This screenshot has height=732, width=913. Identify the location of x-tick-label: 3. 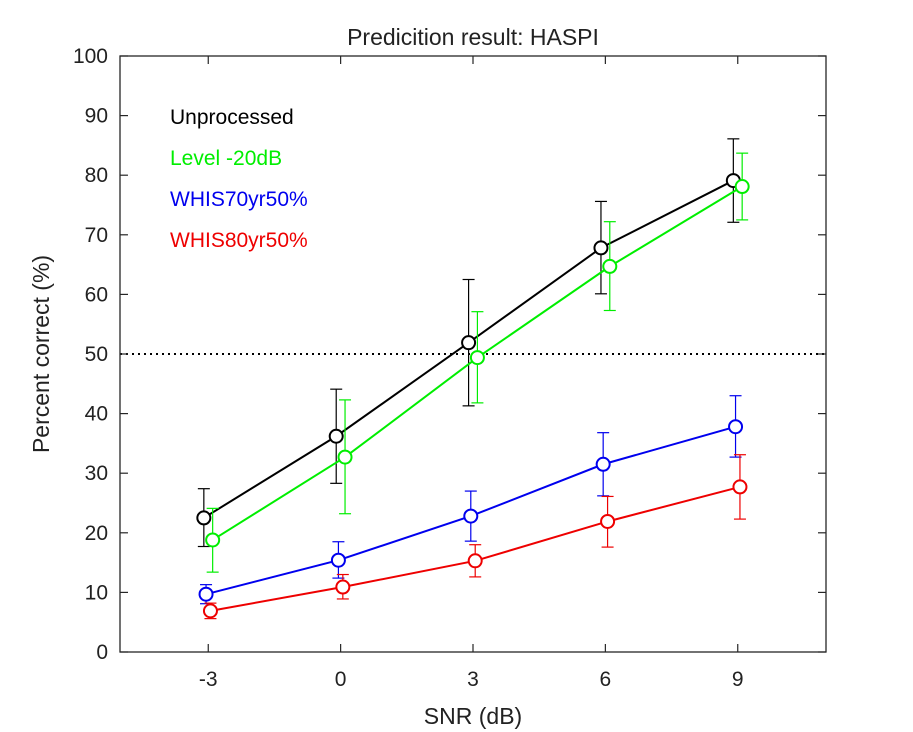
(473, 679).